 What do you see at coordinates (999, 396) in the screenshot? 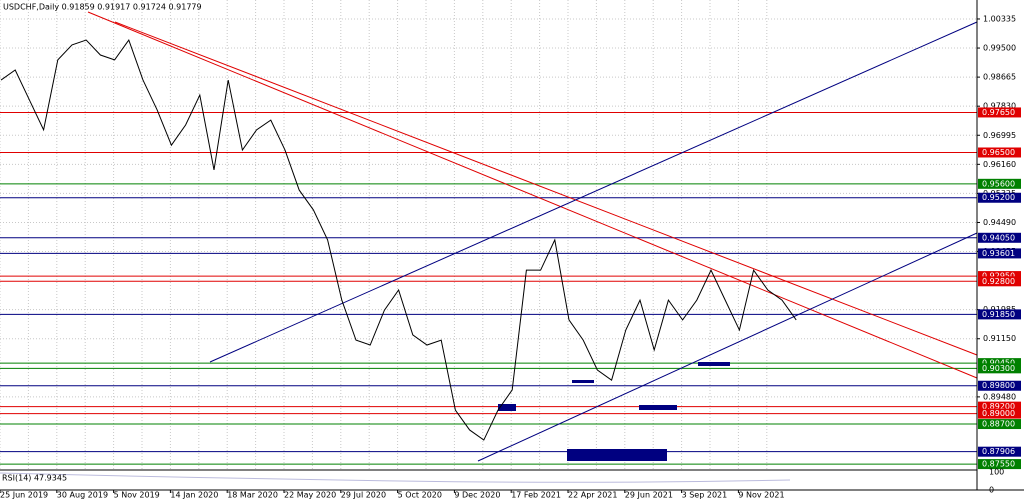
I see `y-tick-label: 0.89480` at bounding box center [999, 396].